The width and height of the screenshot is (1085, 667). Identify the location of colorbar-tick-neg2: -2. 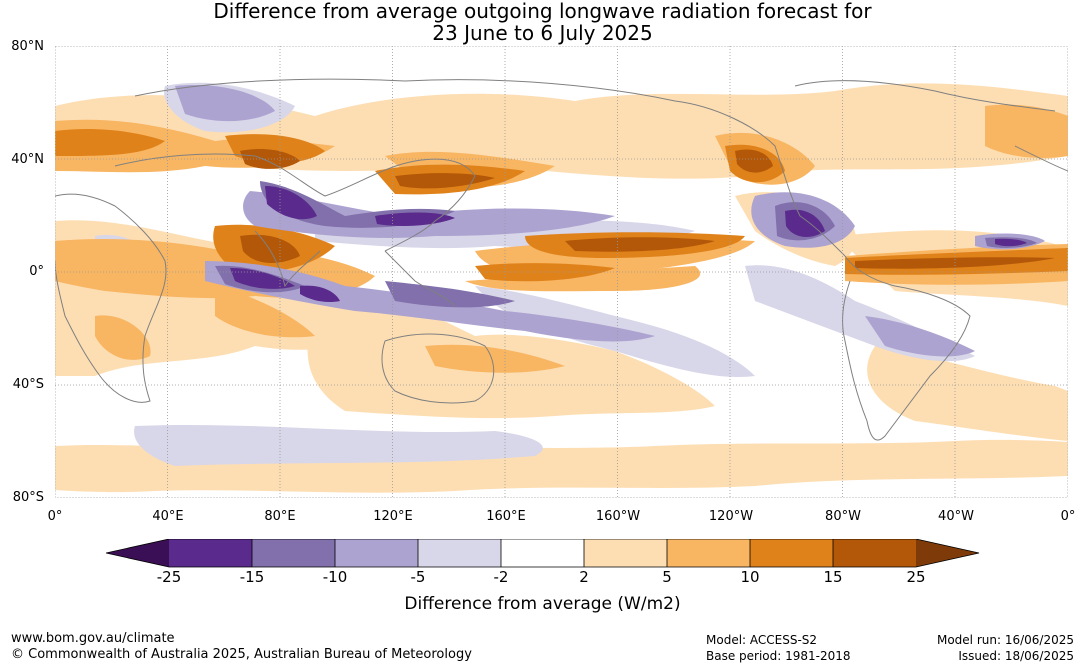
(501, 577).